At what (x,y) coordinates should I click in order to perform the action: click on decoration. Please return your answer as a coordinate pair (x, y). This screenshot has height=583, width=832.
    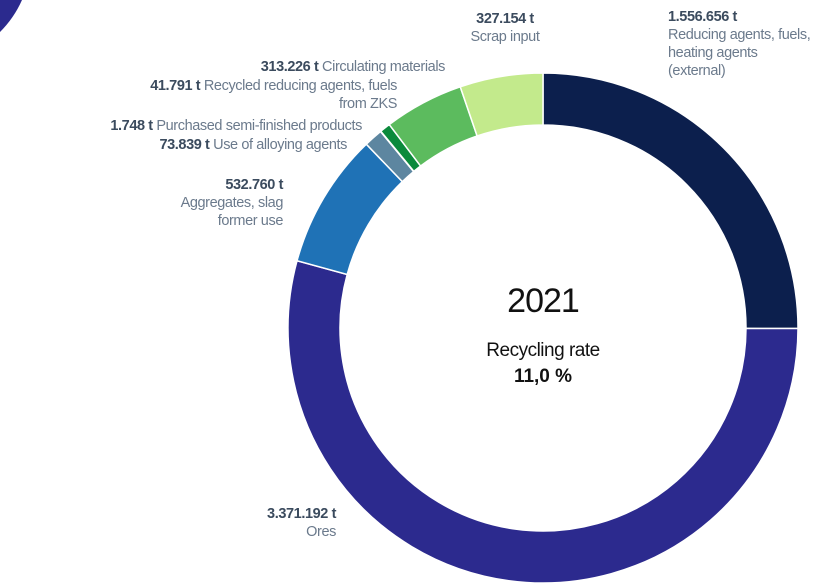
    Looking at the image, I should click on (11, 16).